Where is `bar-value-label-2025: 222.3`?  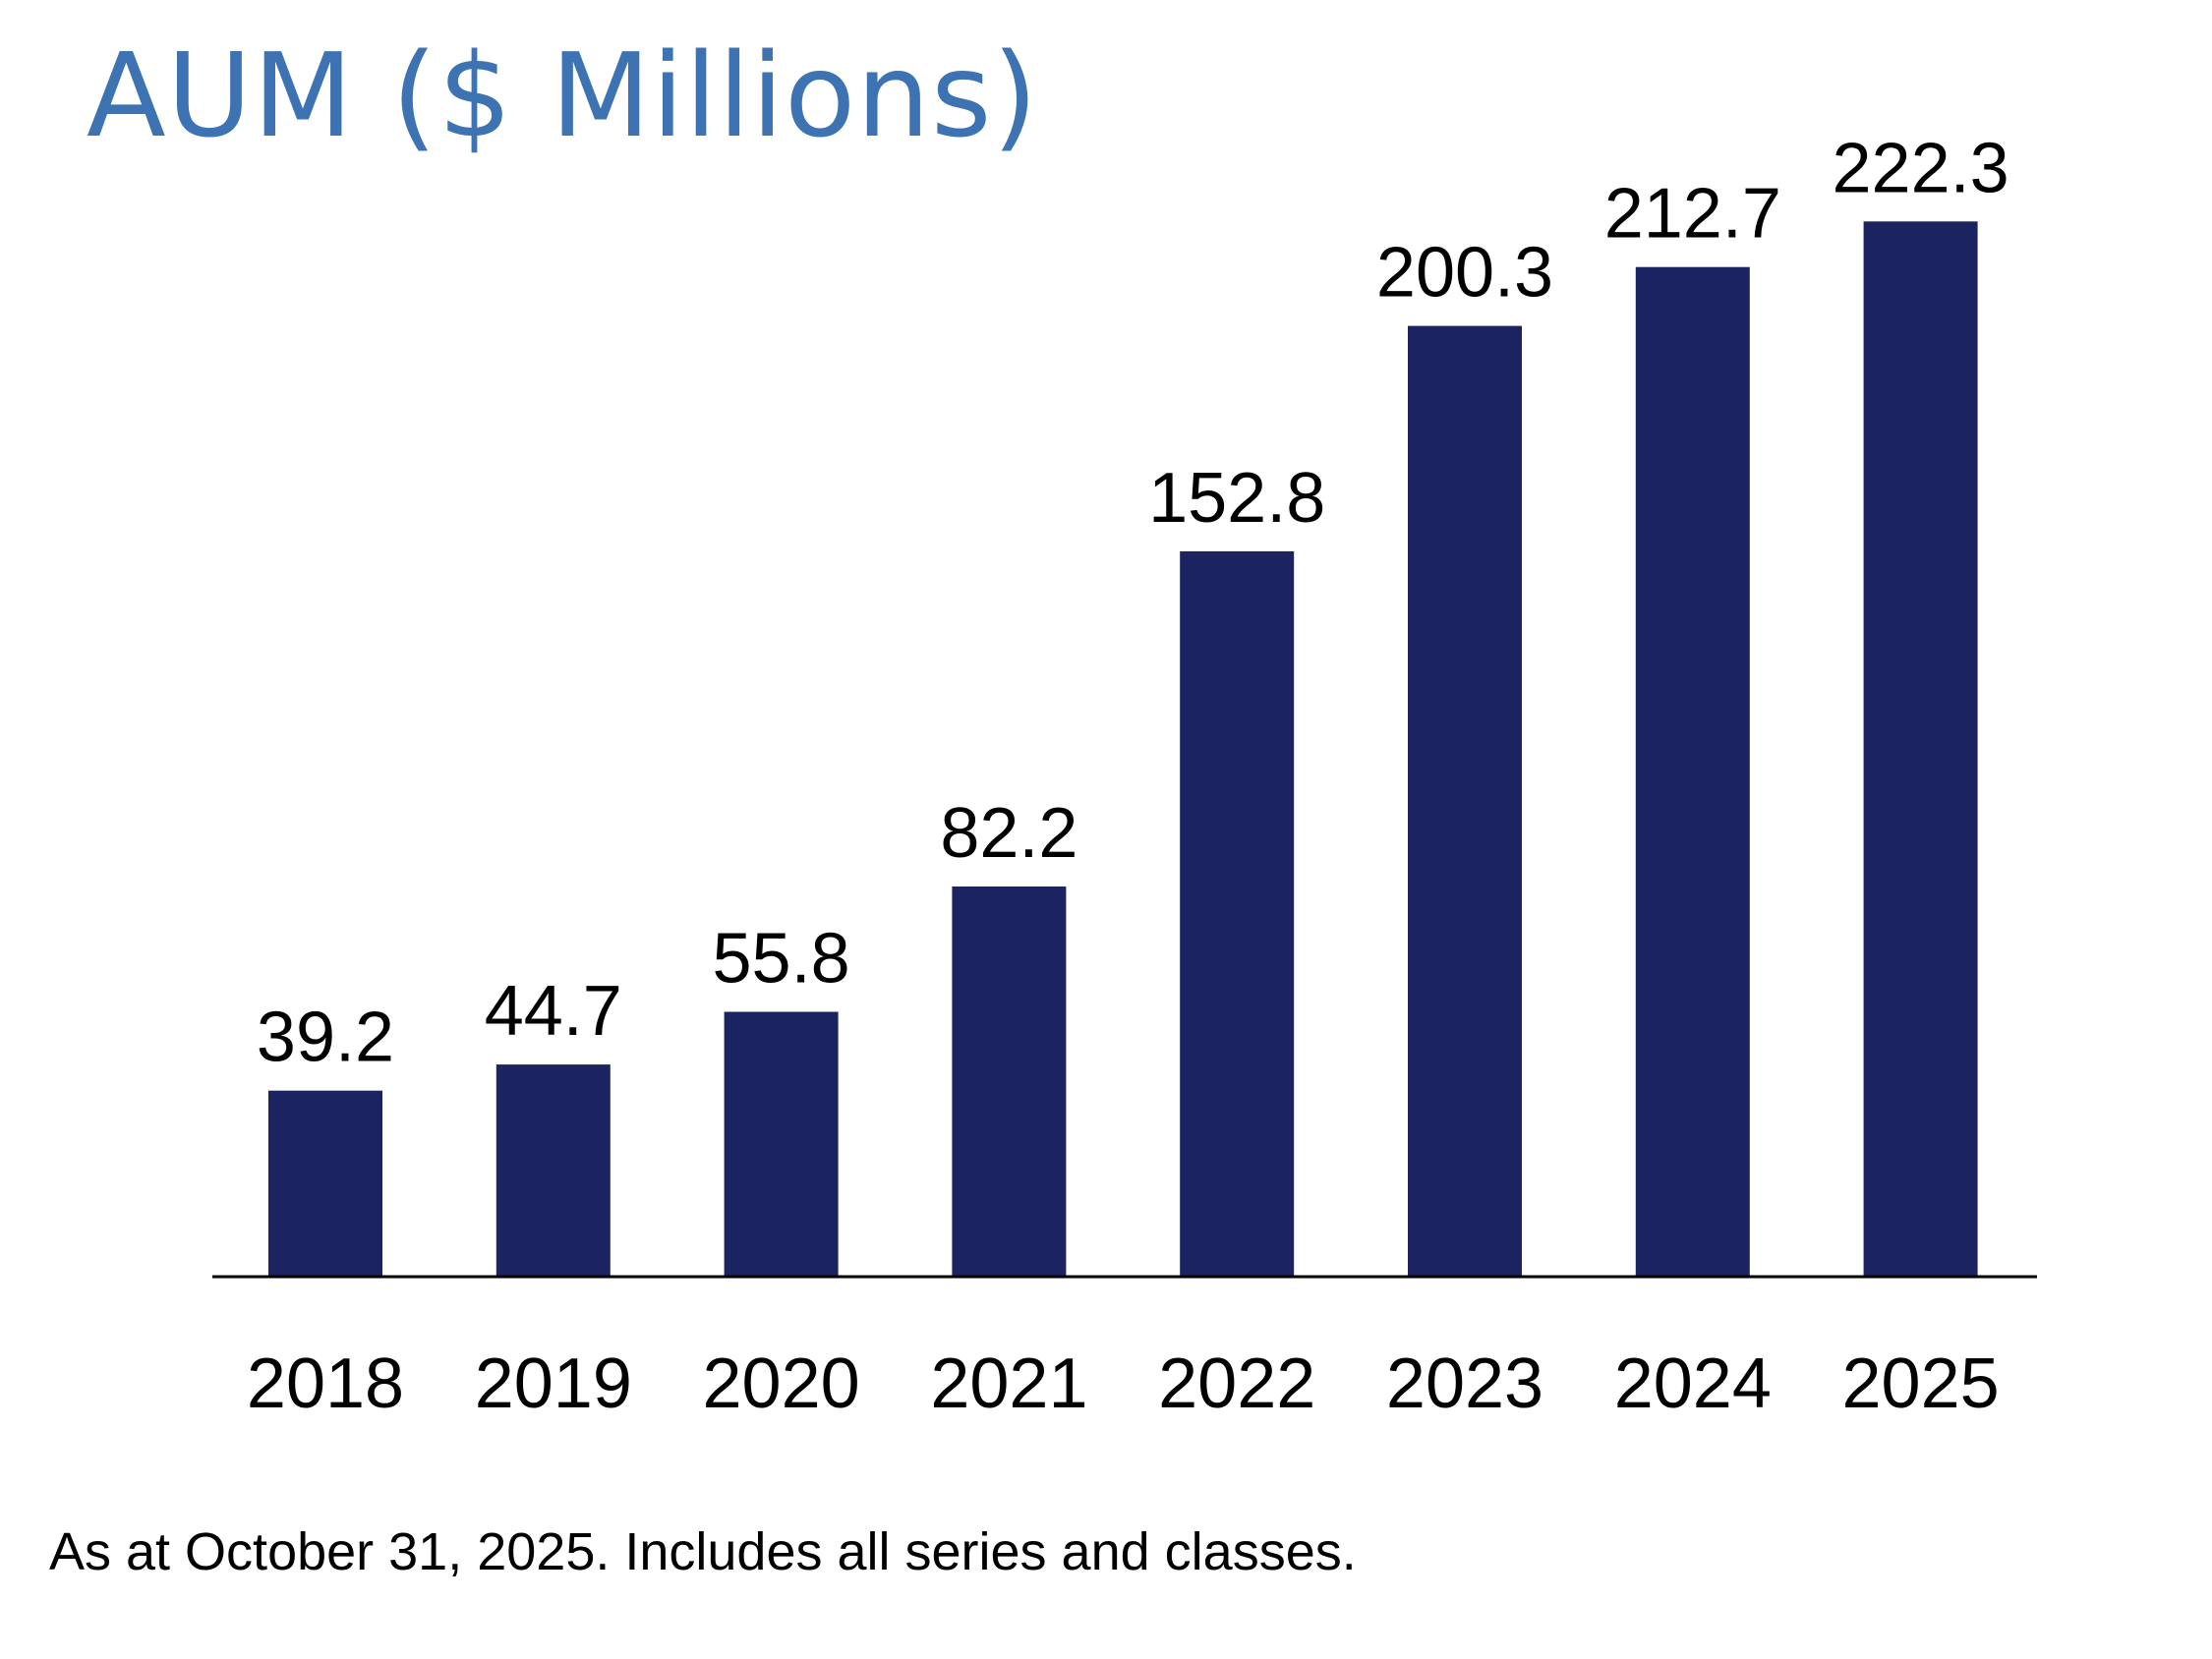
bar-value-label-2025: 222.3 is located at coordinates (1921, 168).